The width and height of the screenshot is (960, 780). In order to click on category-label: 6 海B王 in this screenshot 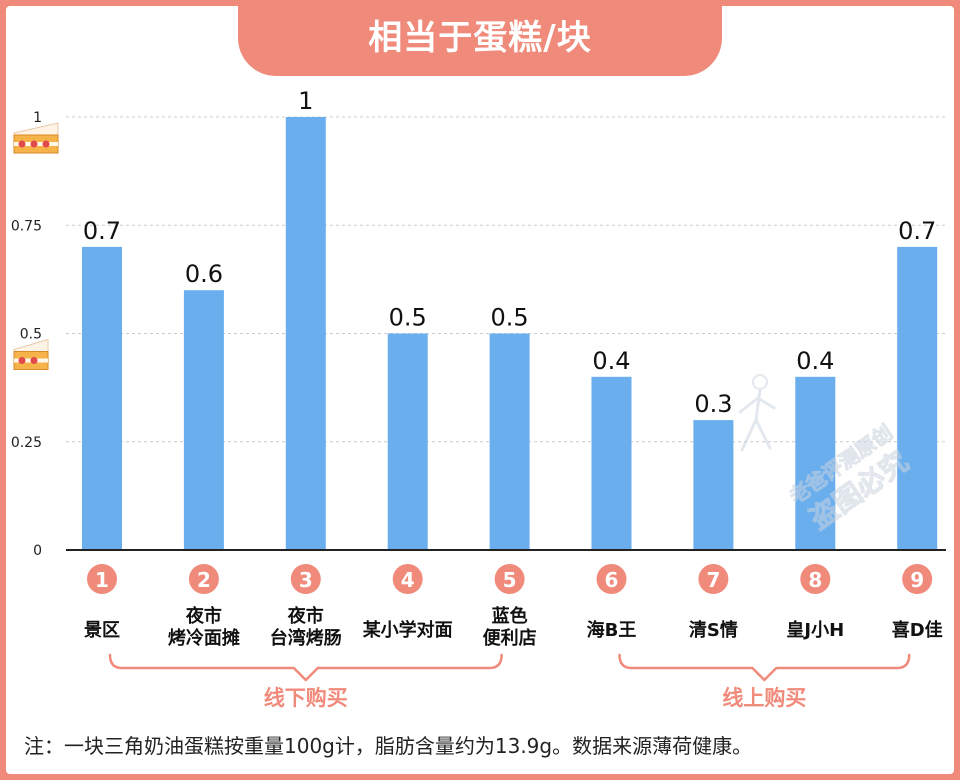, I will do `click(612, 602)`.